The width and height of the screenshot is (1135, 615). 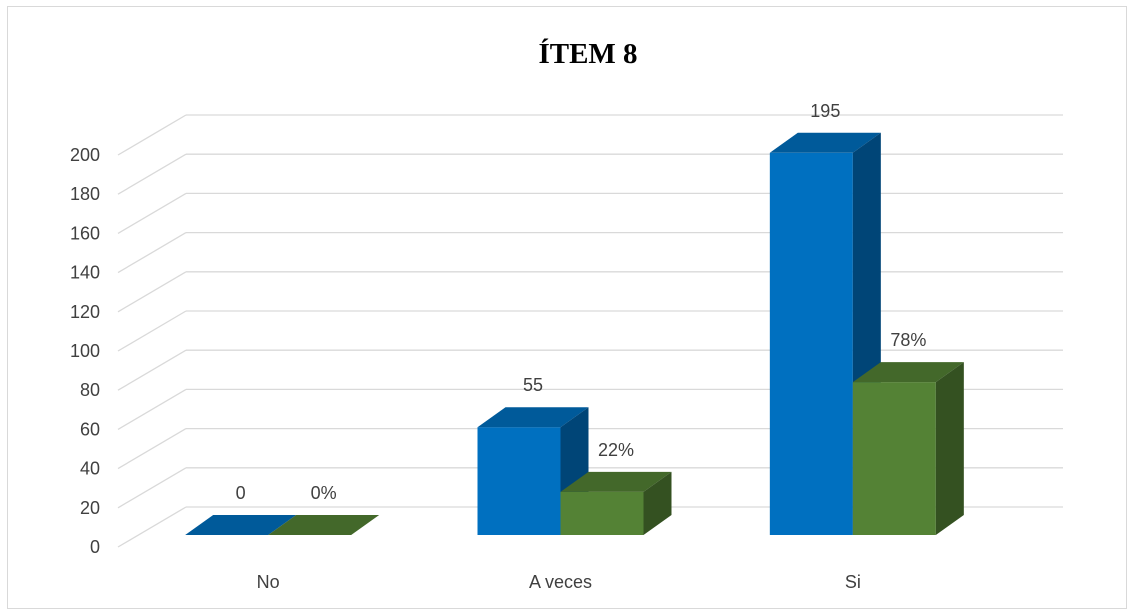 I want to click on y-tick-label: 160, so click(x=85, y=233).